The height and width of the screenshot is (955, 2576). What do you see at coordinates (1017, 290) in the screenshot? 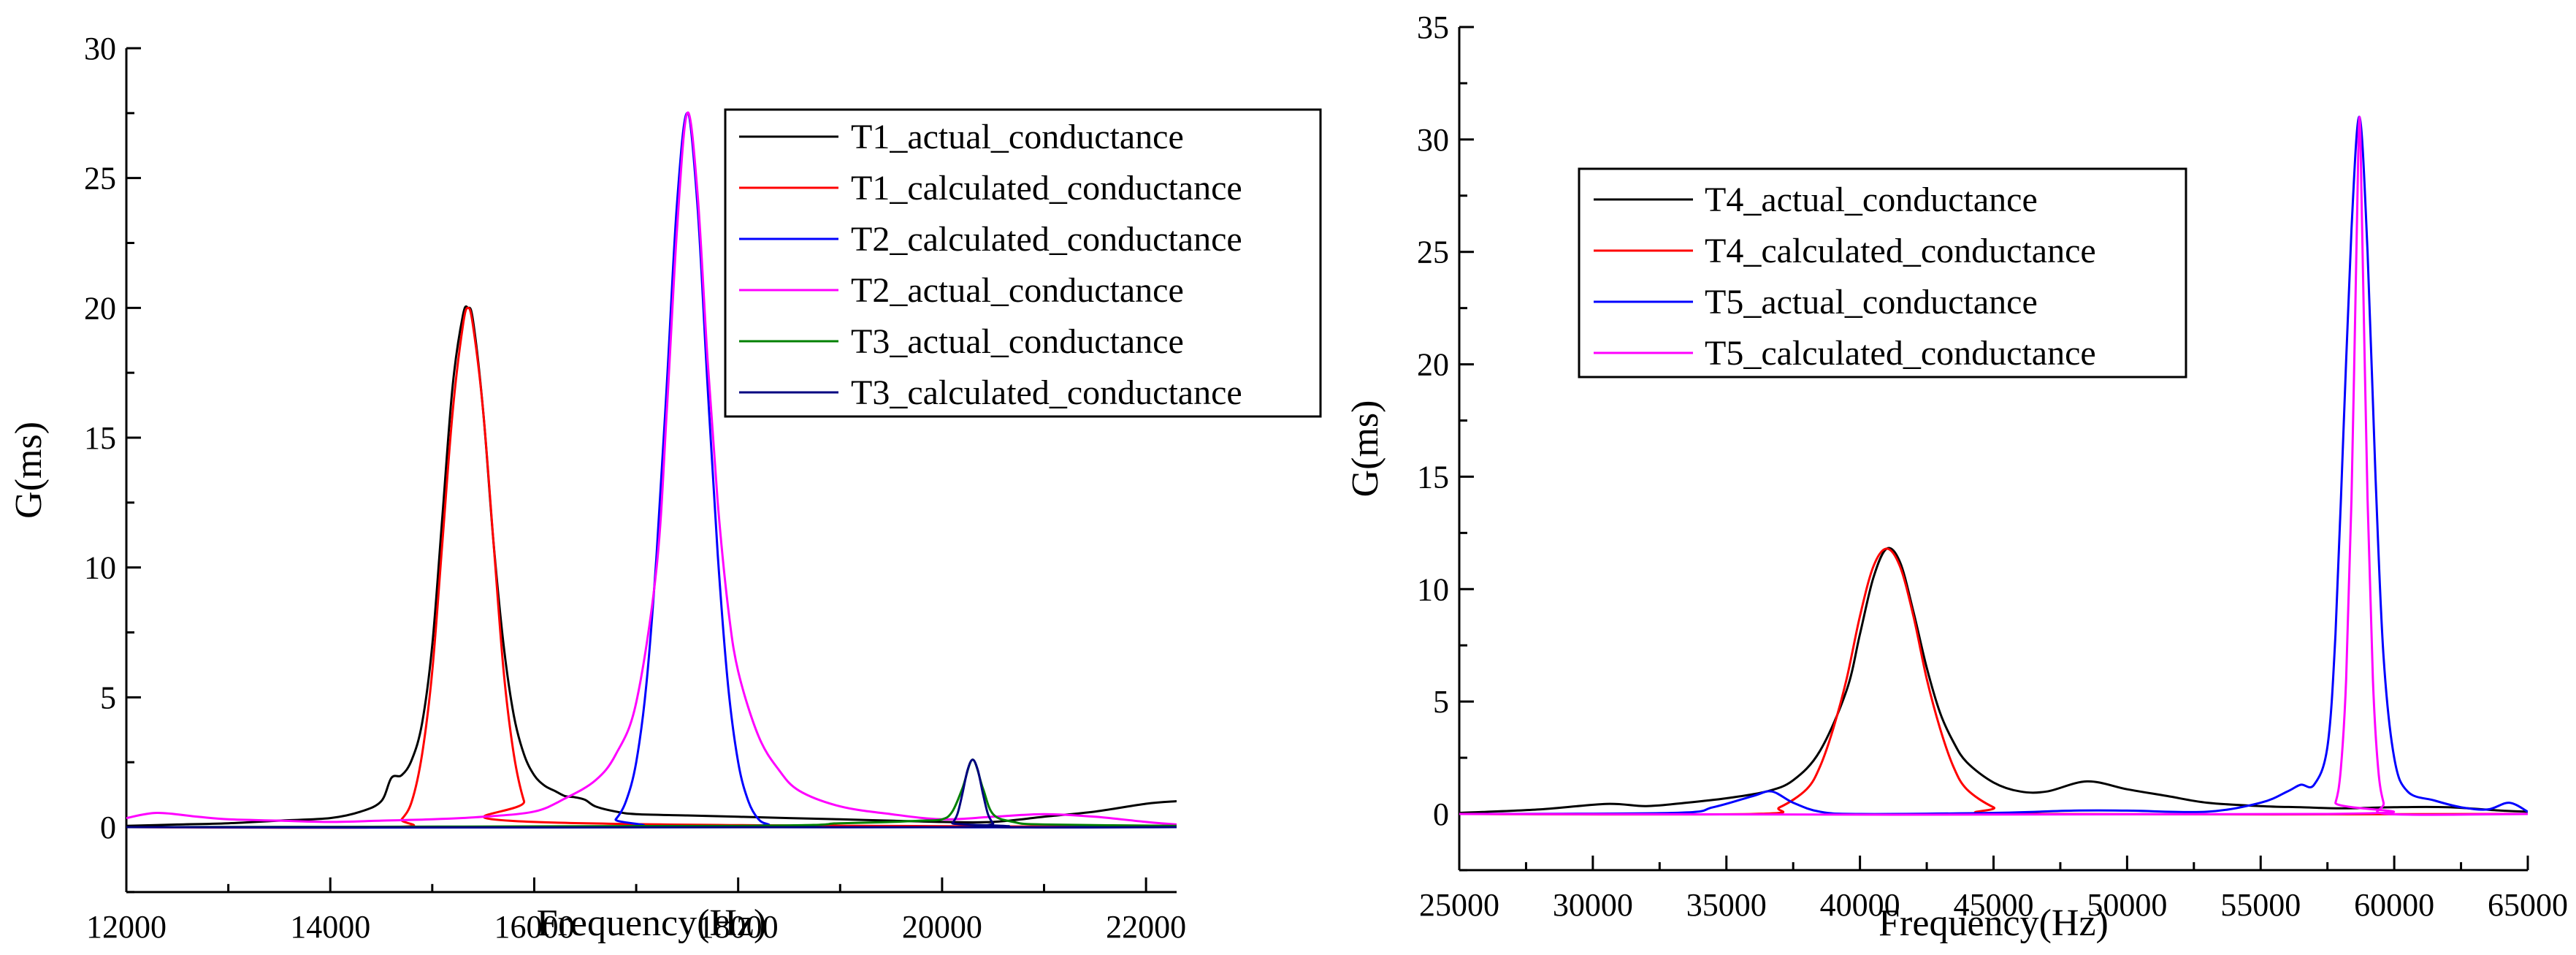
I see `legend-label-t2-actual-conductance: T2_actual_conductance` at bounding box center [1017, 290].